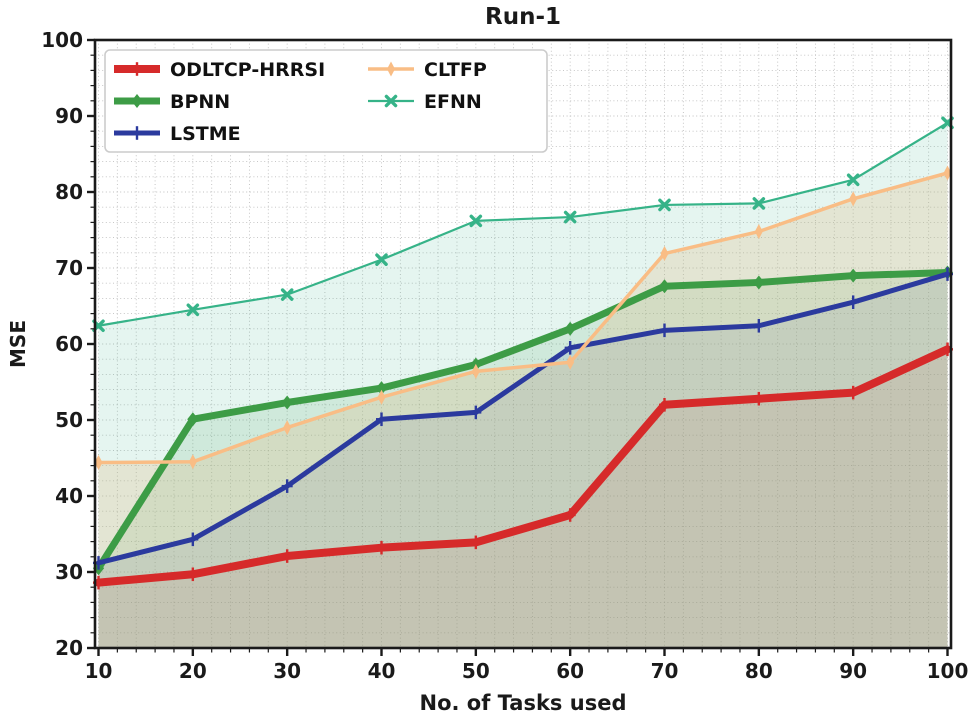 The width and height of the screenshot is (975, 717). What do you see at coordinates (455, 70) in the screenshot?
I see `legend-label-cltfp: CLTFP` at bounding box center [455, 70].